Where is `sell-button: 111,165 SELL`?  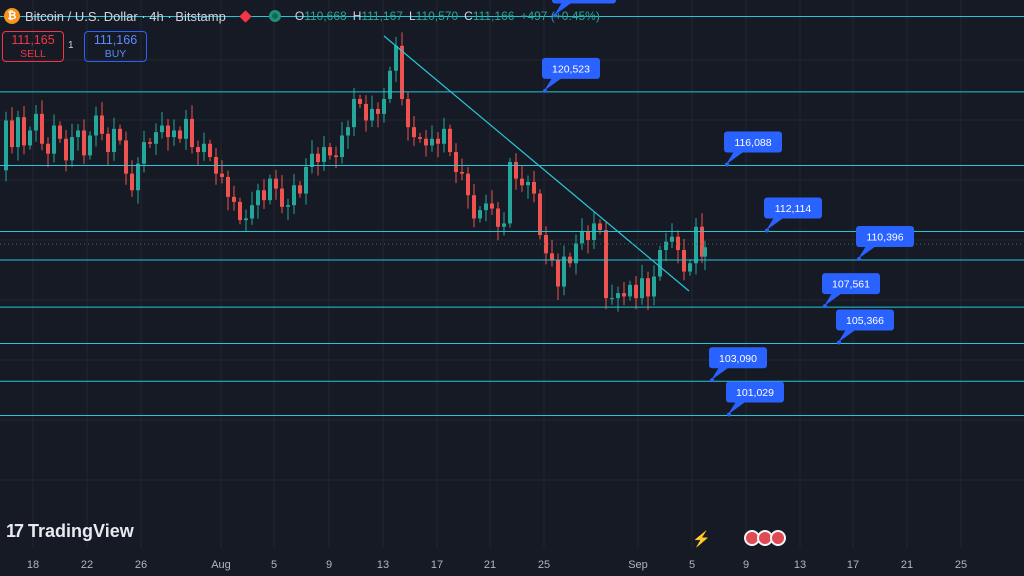
sell-button: 111,165 SELL is located at coordinates (33, 46).